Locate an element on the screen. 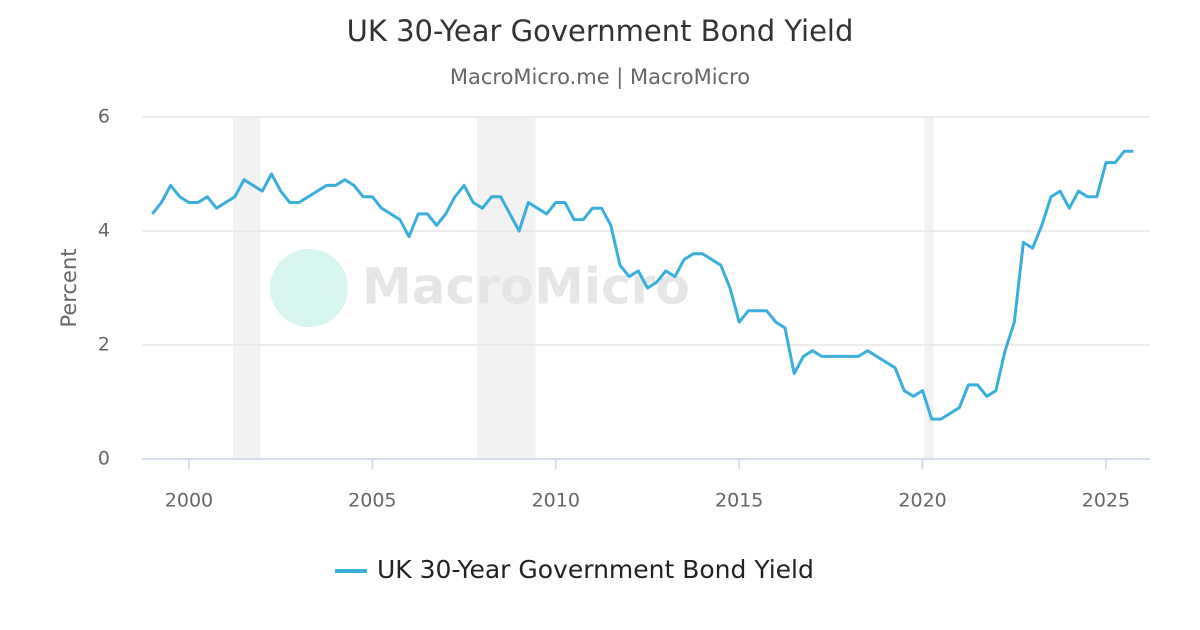 The image size is (1200, 630). y-tick-label: 4 is located at coordinates (104, 231).